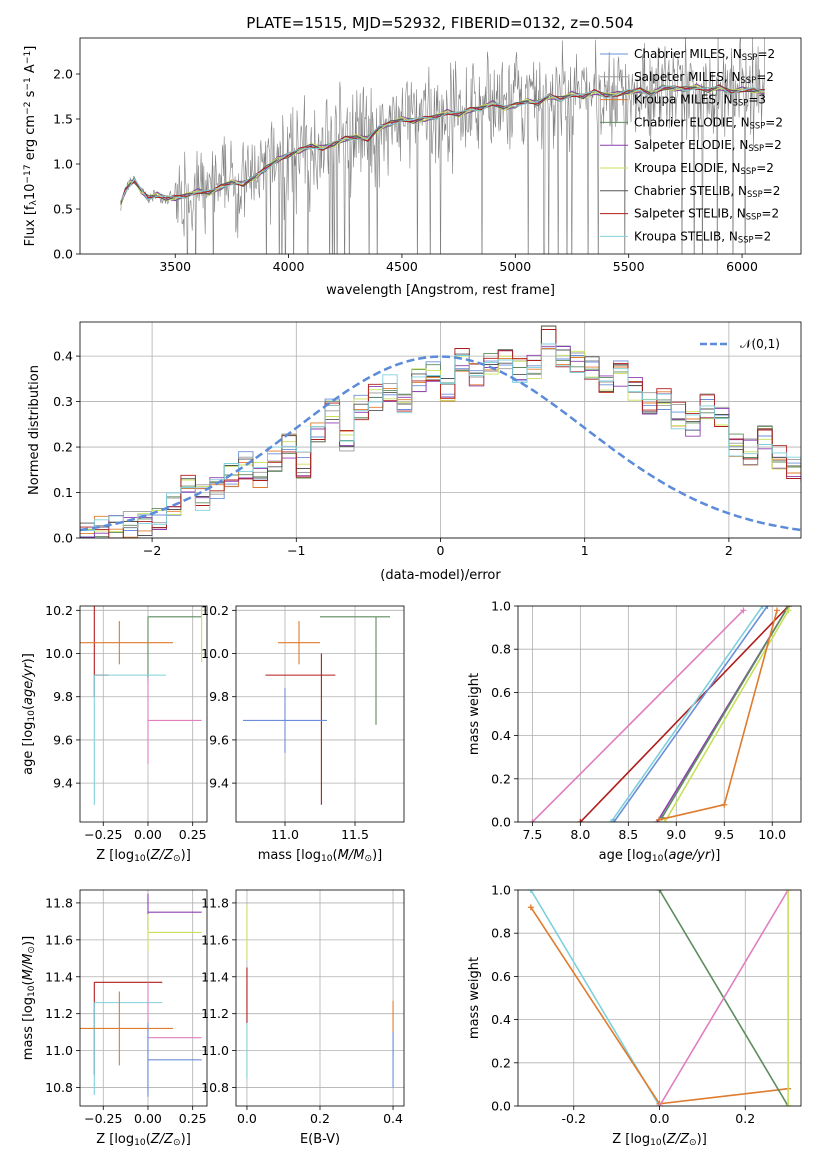  Describe the element at coordinates (708, 145) in the screenshot. I see `legend-entry: Salpeter ELODIE, NSSP=2` at that location.